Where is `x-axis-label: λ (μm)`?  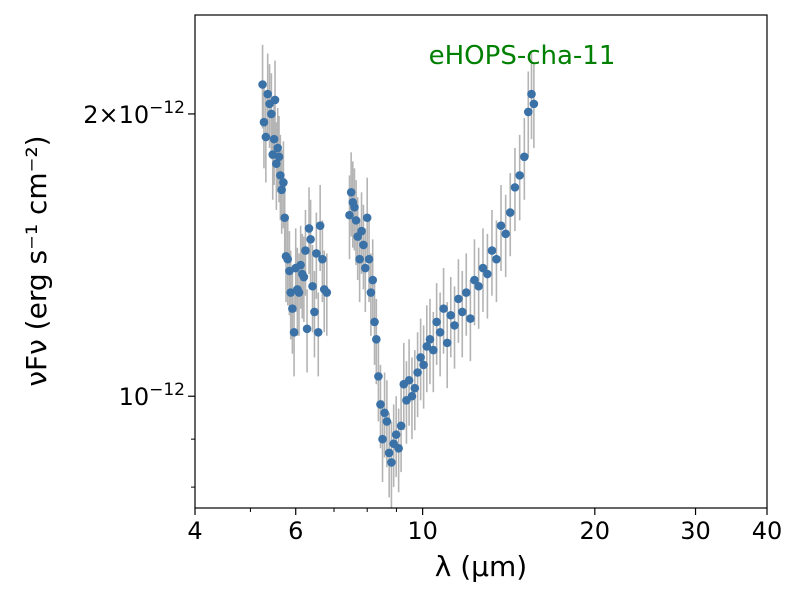
x-axis-label: λ (μm) is located at coordinates (481, 566).